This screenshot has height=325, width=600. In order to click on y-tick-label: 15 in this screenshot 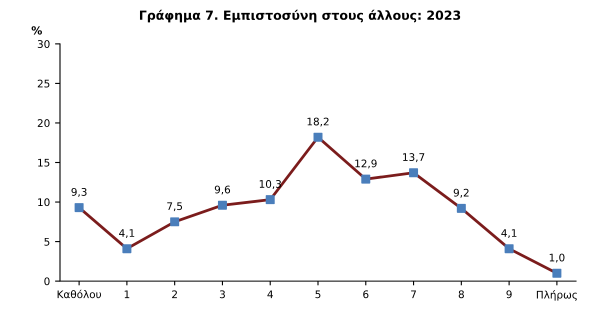, I will do `click(44, 162)`.